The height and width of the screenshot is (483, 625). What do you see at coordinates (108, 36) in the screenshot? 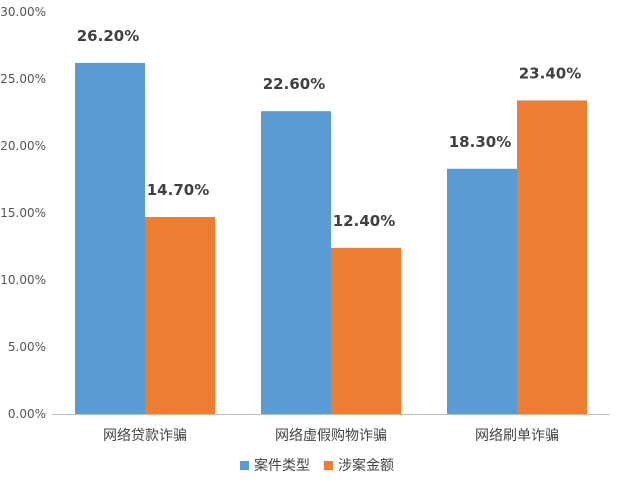
I see `data-label: 26.20%` at bounding box center [108, 36].